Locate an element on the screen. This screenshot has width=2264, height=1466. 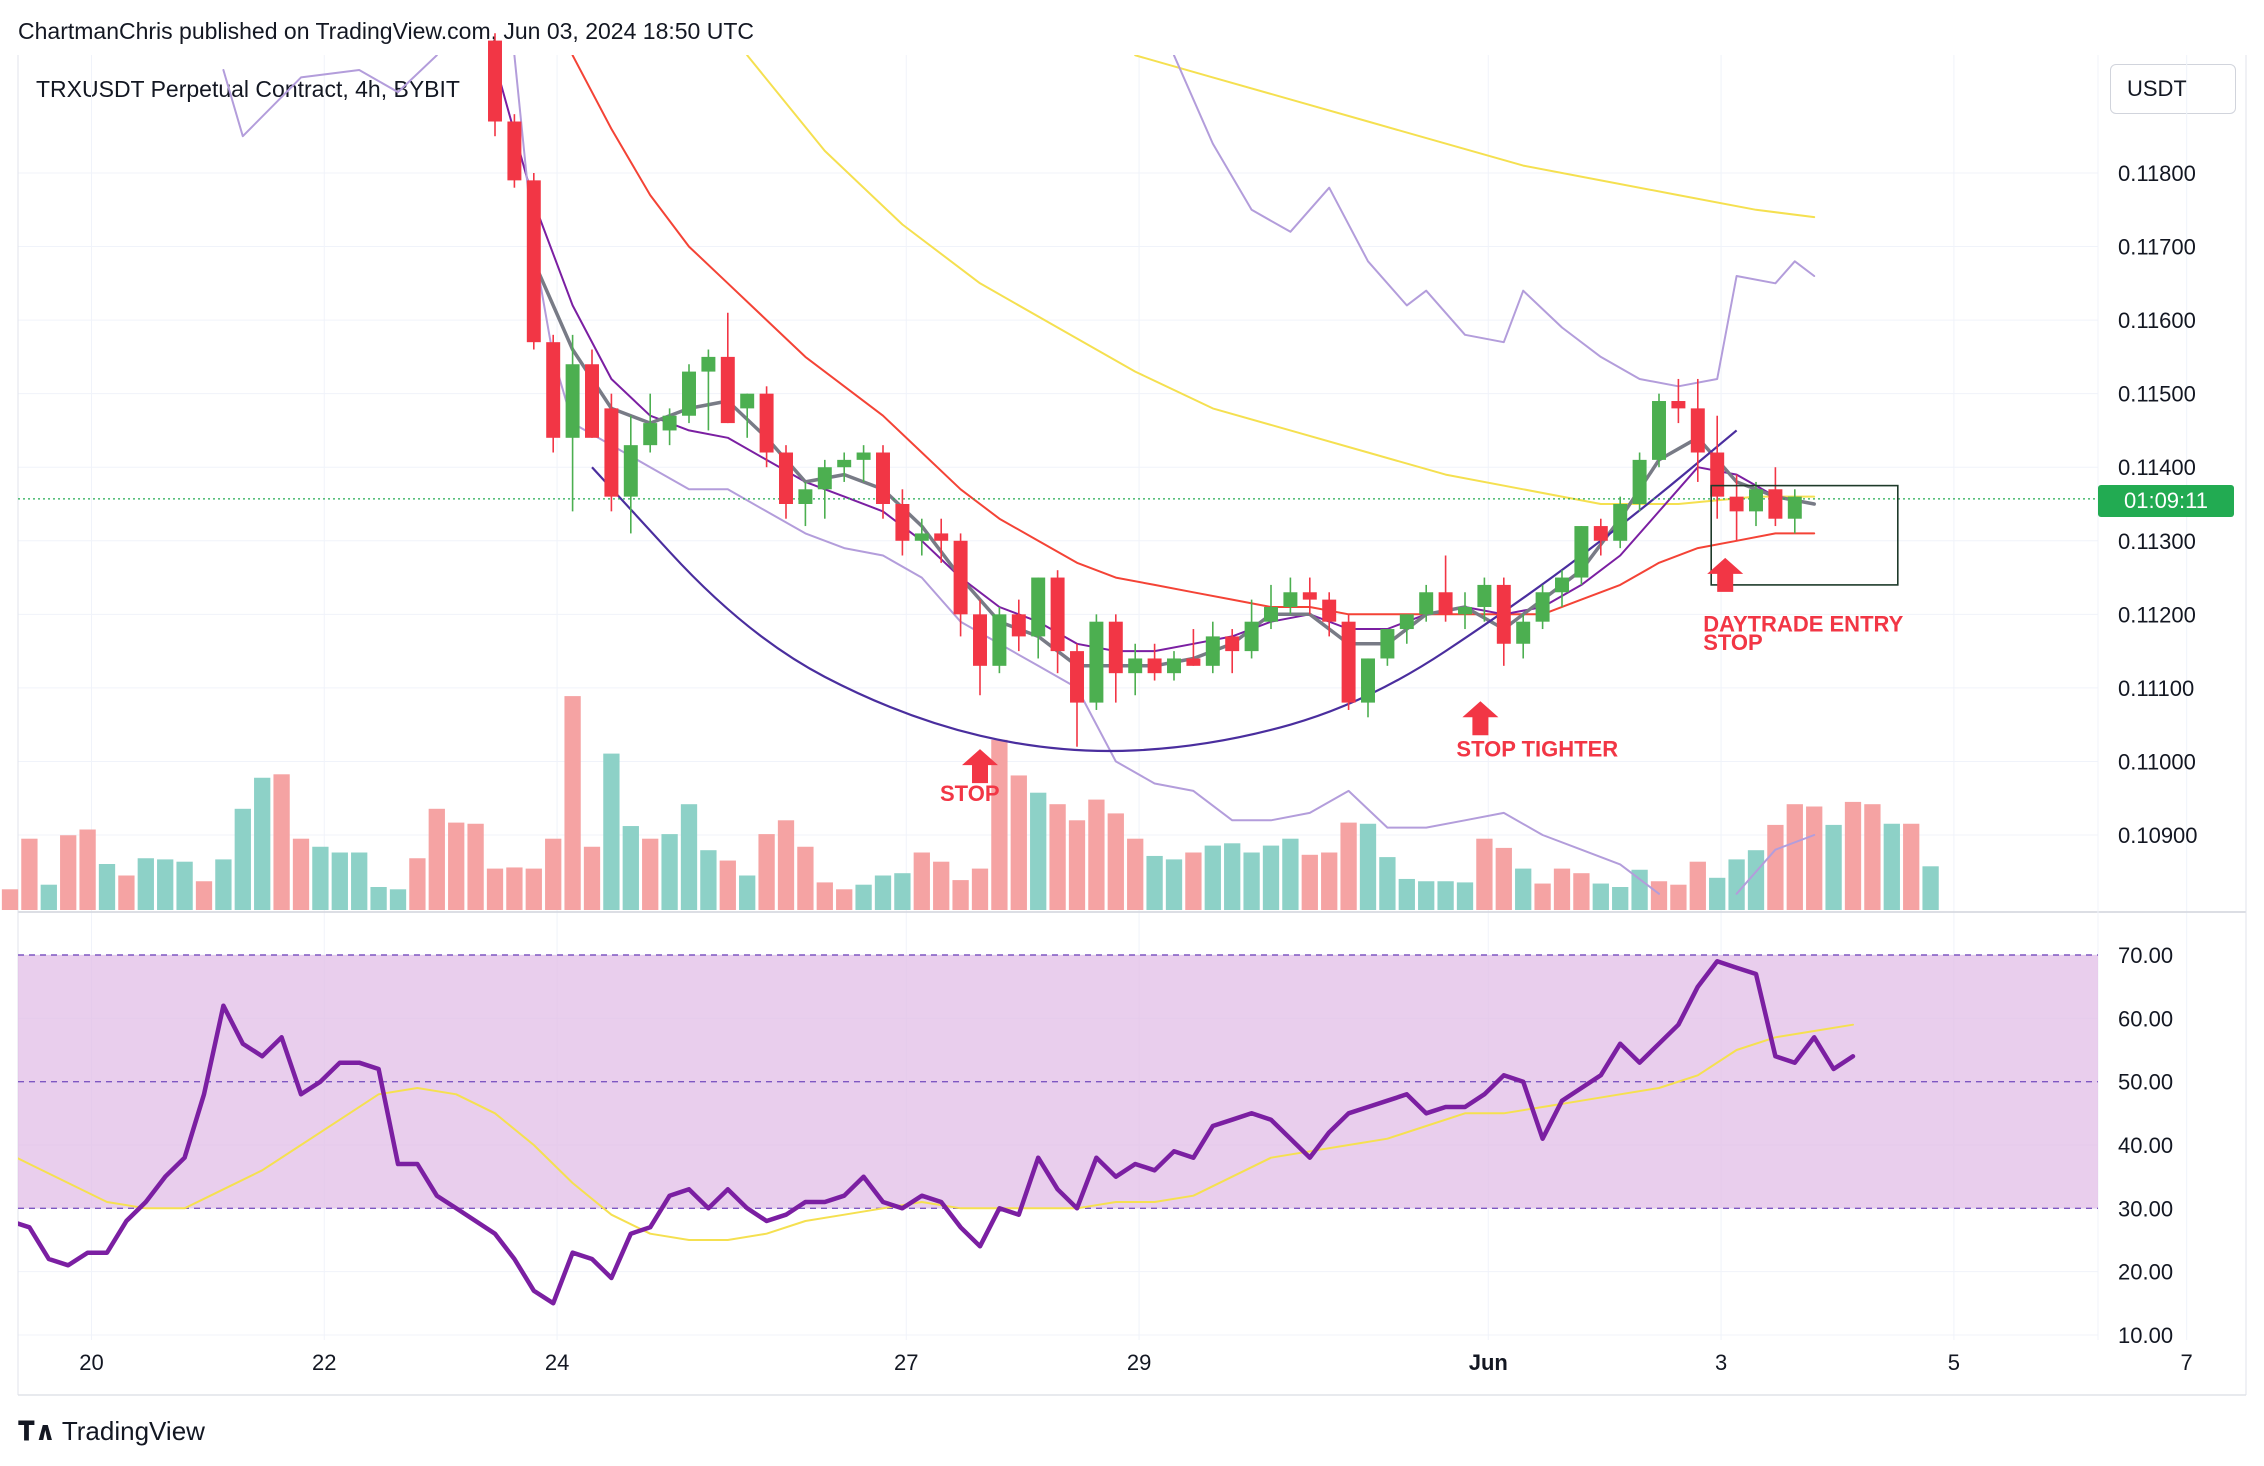
price-tick-label: 0.11700 is located at coordinates (2157, 247).